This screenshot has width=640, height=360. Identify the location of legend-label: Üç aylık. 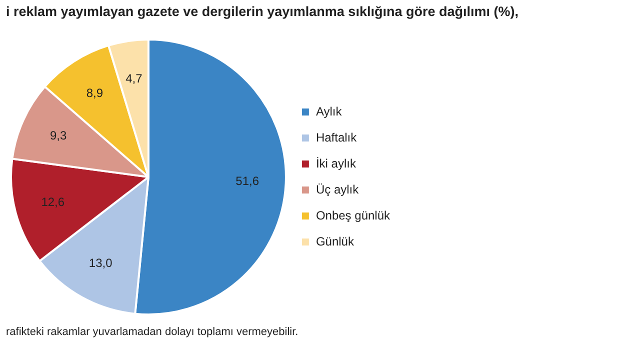
(338, 189).